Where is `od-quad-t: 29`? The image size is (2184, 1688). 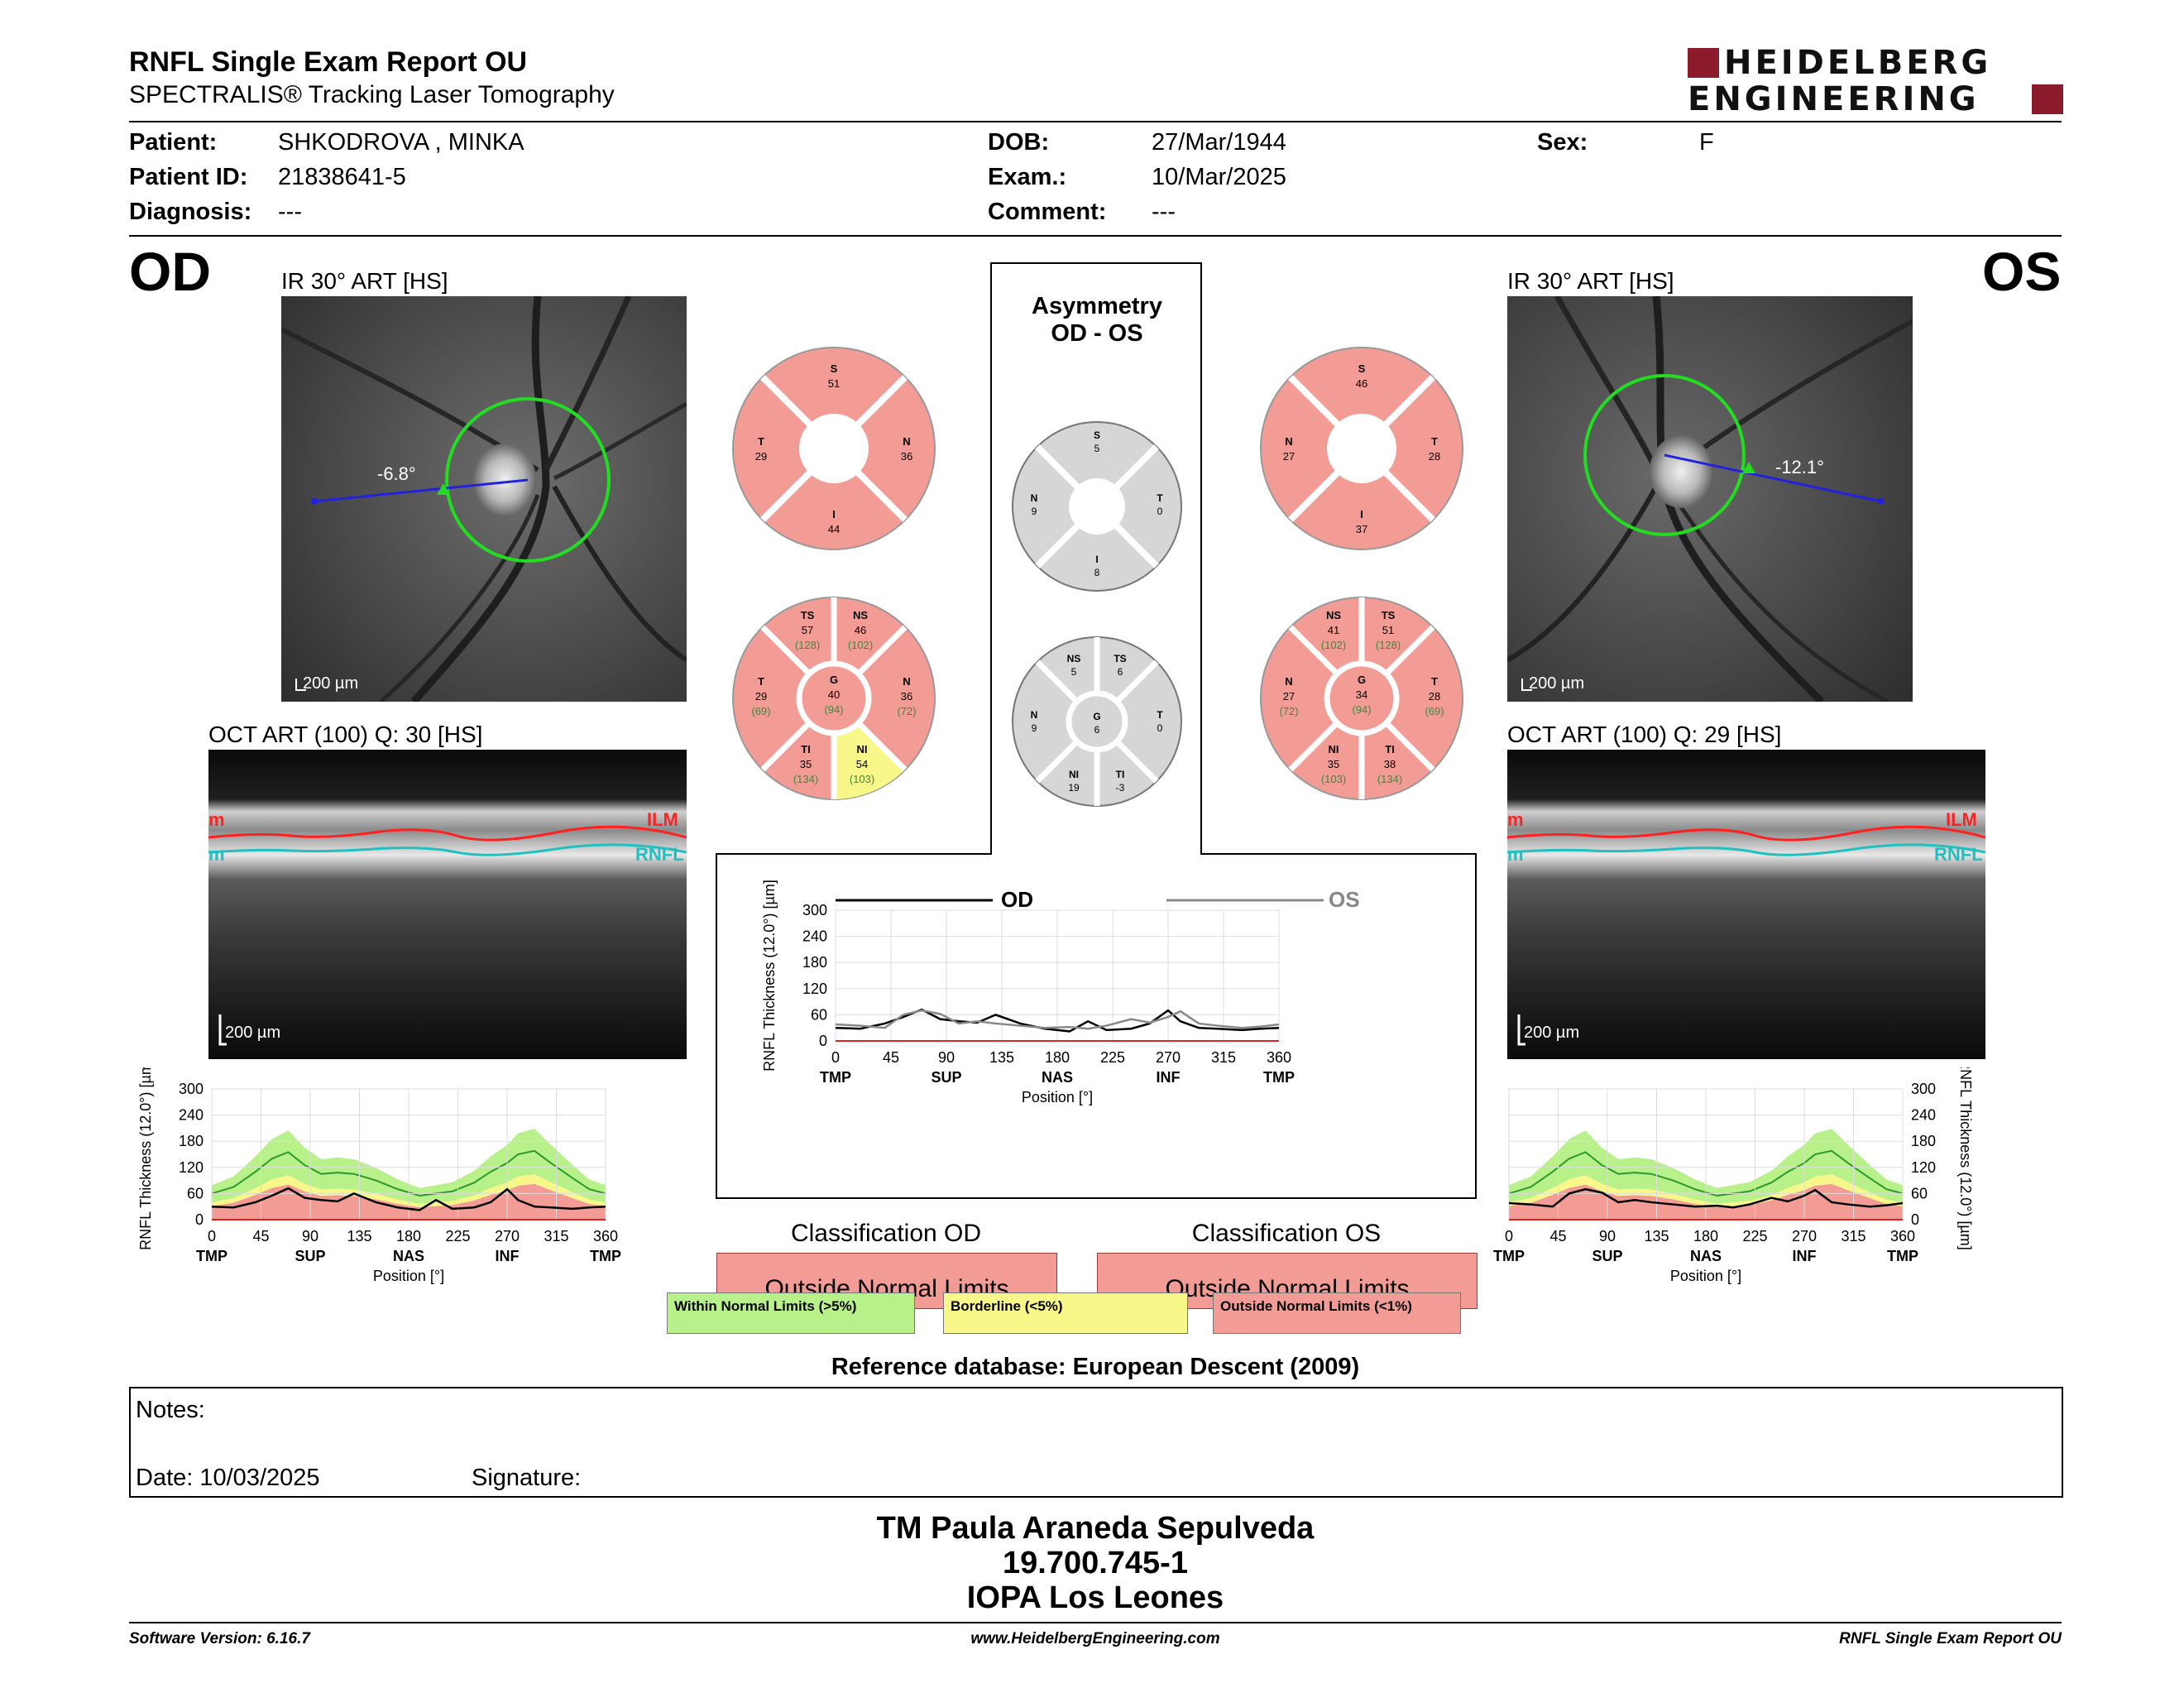 od-quad-t: 29 is located at coordinates (761, 456).